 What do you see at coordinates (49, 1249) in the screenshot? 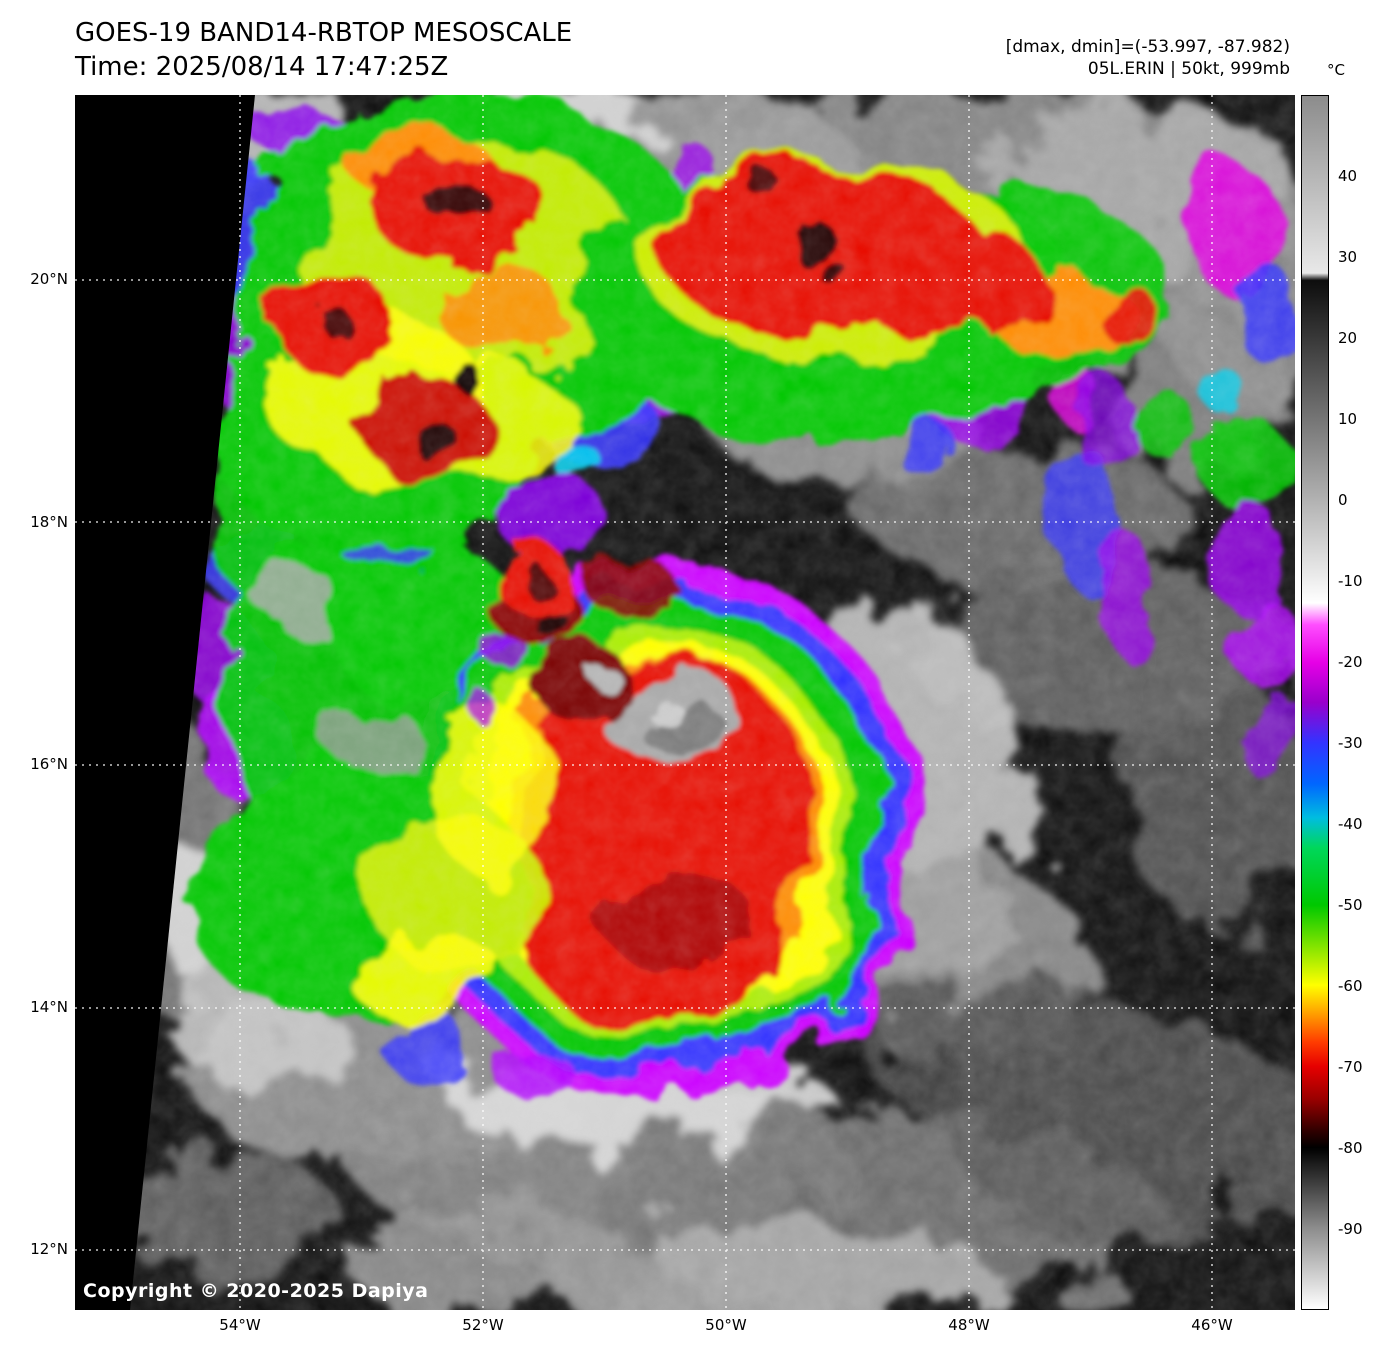
I see `lat-tick-label: 12°N` at bounding box center [49, 1249].